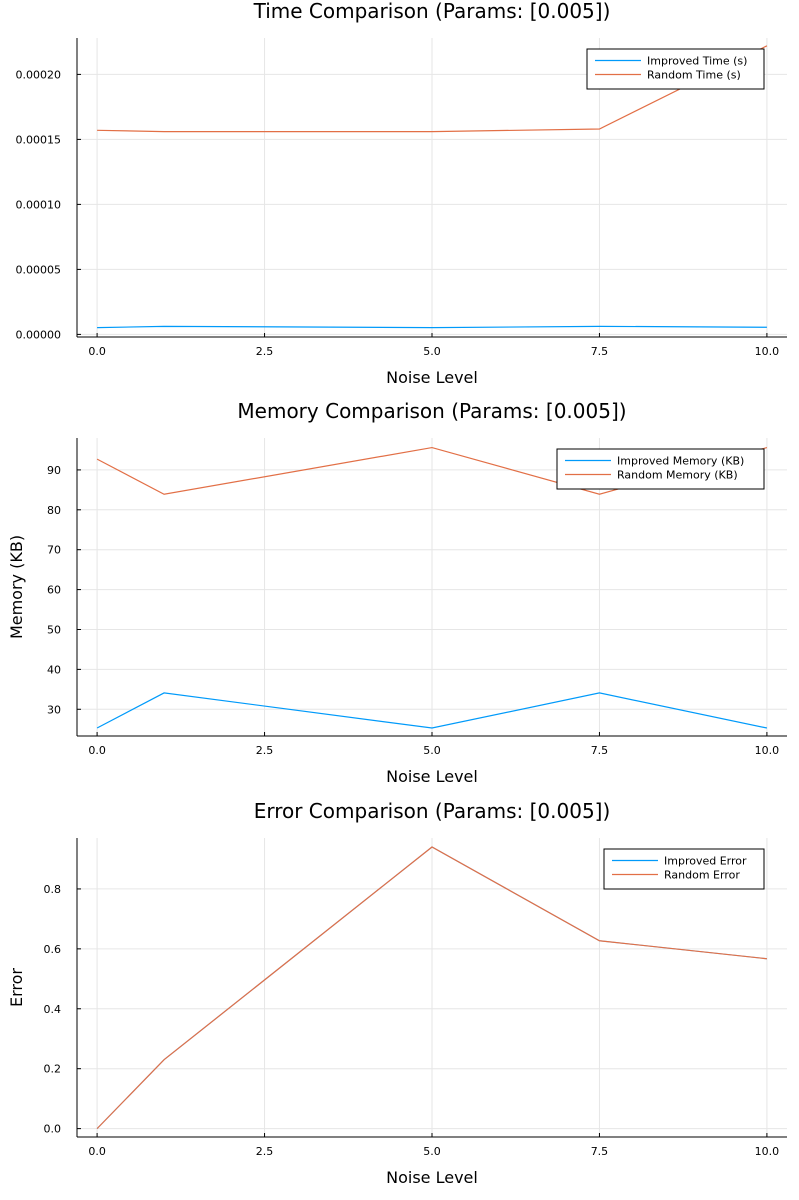 The image size is (799, 1200). I want to click on y-tick-label: 0.00020, so click(39, 74).